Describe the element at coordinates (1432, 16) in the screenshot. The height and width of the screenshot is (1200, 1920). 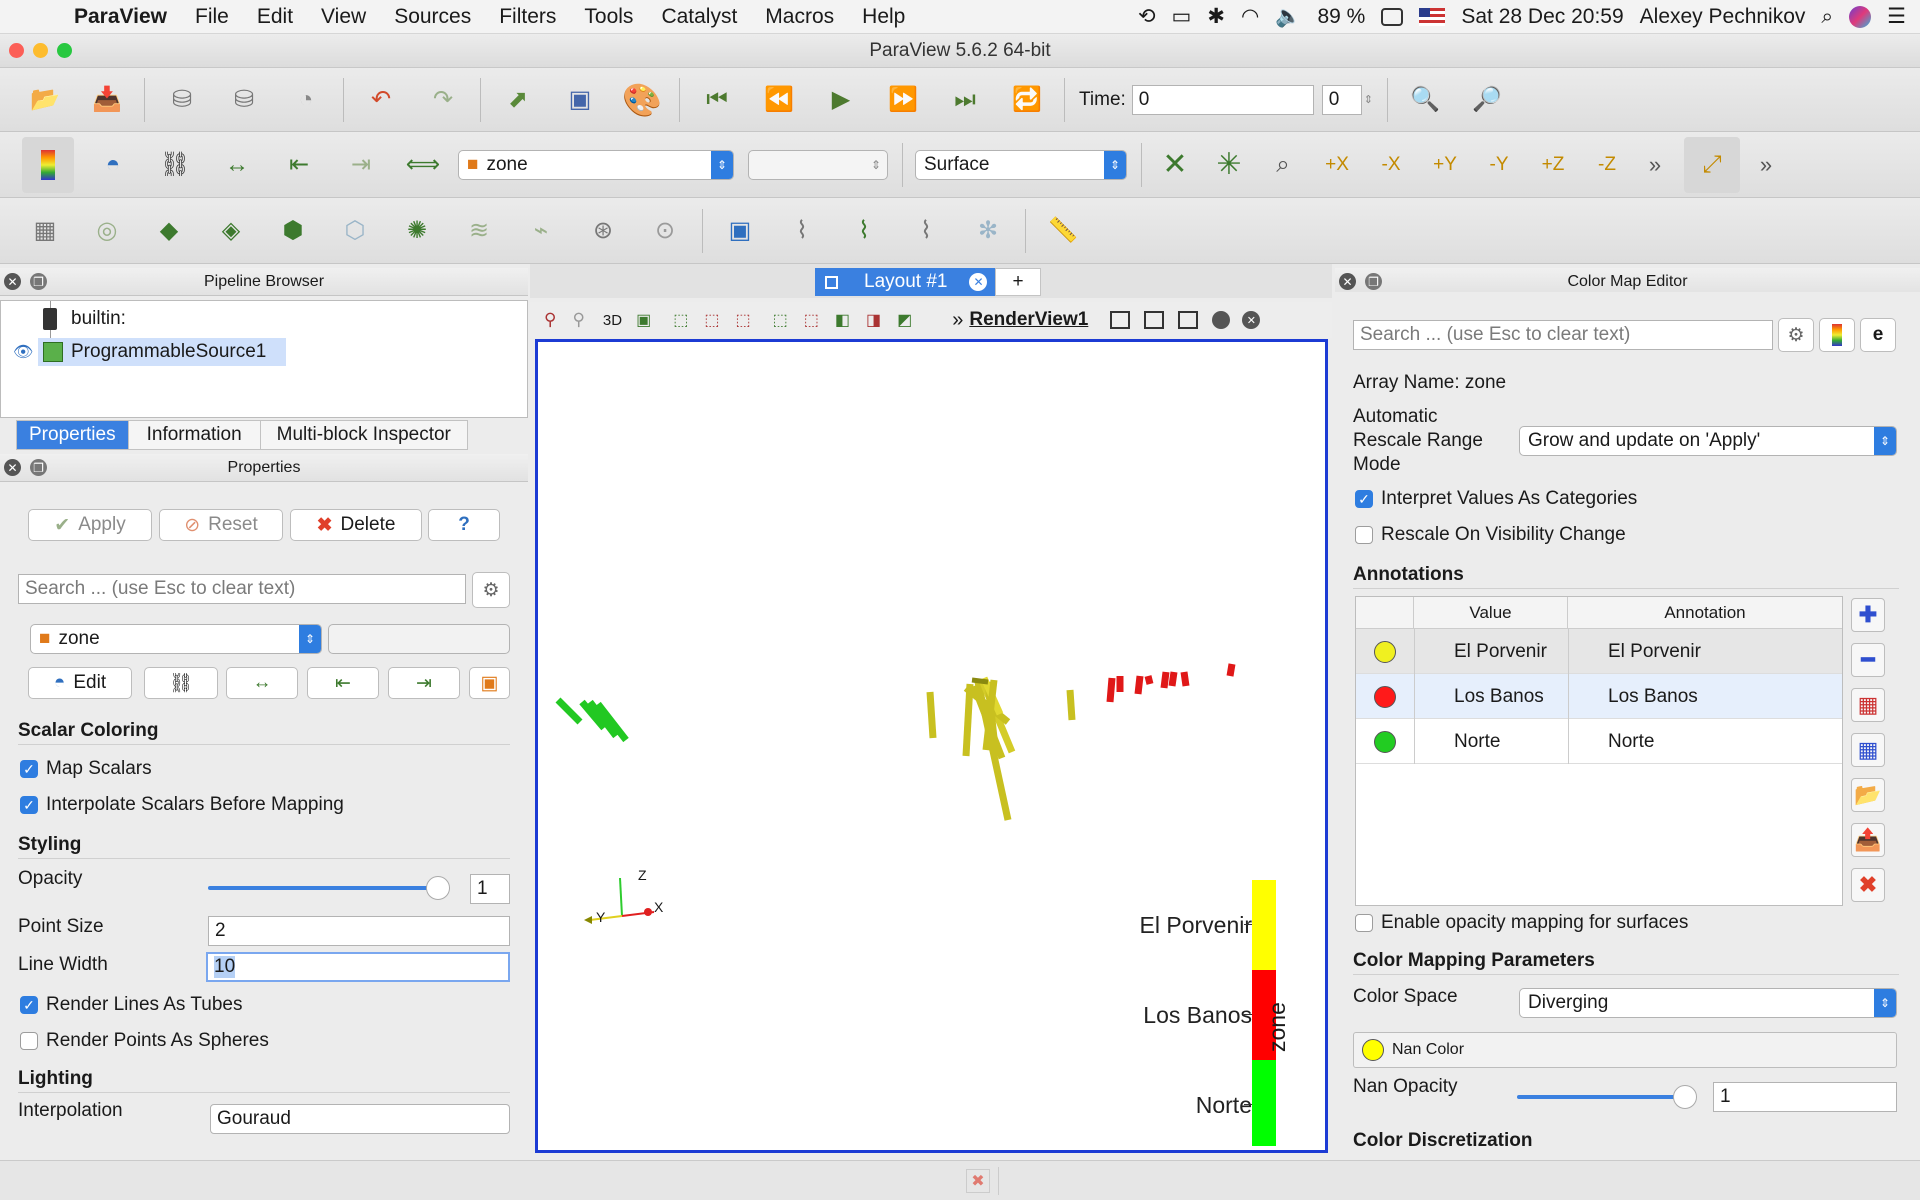
I see `keyboard-layout-flag-icon` at that location.